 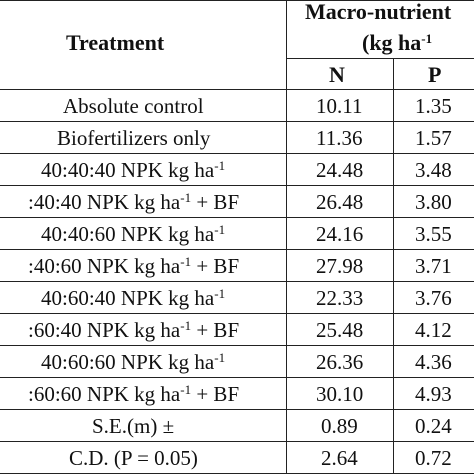 I want to click on treatment-cell: 40:60:60 NPK kg ha-1, so click(x=133, y=362).